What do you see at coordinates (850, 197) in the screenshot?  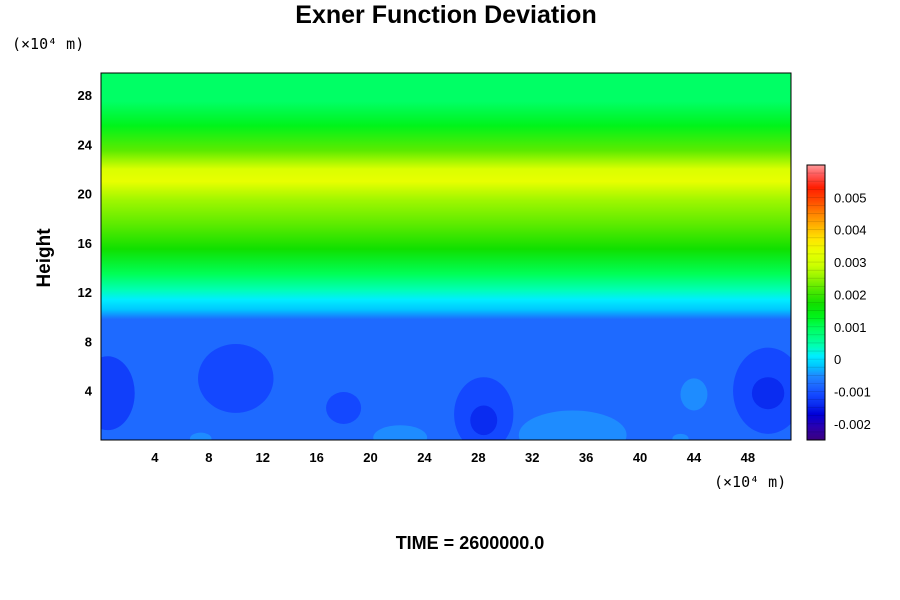 I see `colorbar-tick-label: 0.005` at bounding box center [850, 197].